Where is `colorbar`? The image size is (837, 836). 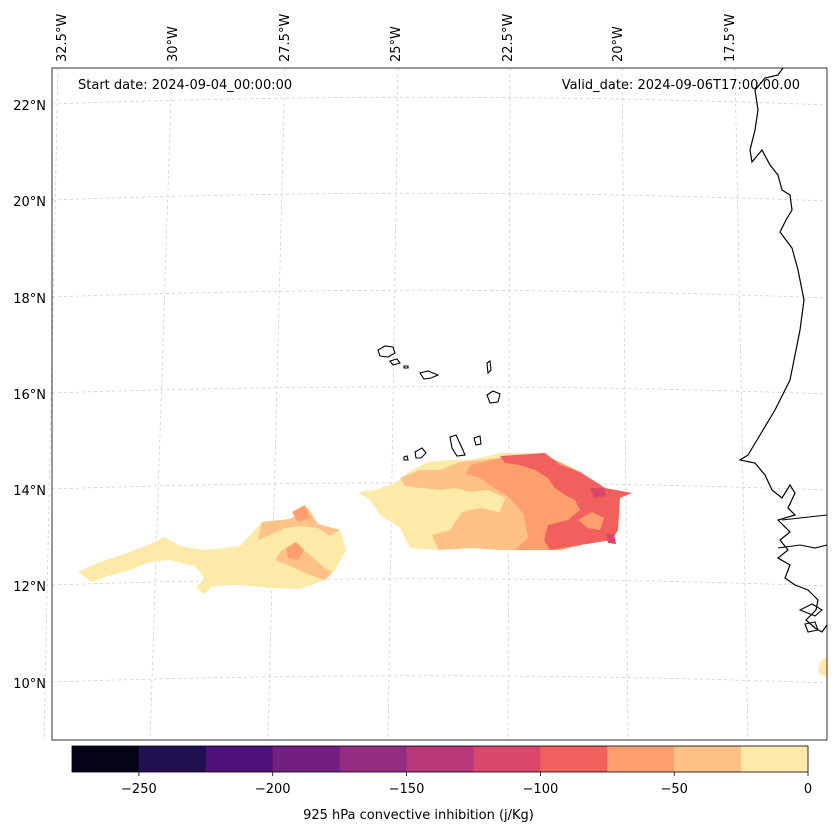
colorbar is located at coordinates (440, 759).